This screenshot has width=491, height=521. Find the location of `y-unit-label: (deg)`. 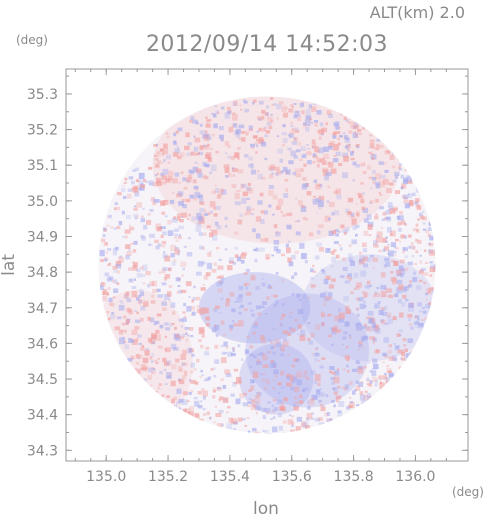

y-unit-label: (deg) is located at coordinates (32, 40).